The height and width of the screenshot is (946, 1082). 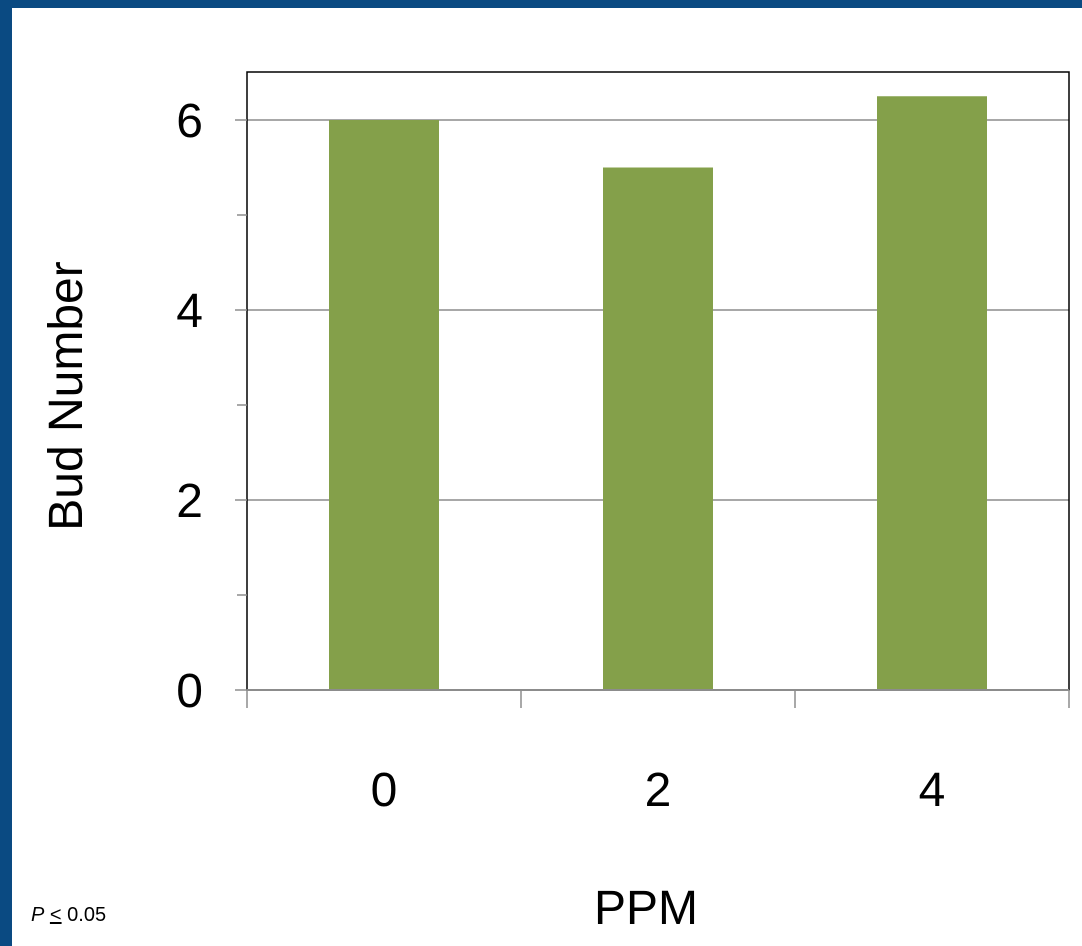 What do you see at coordinates (189, 691) in the screenshot?
I see `y-tick-label: 0` at bounding box center [189, 691].